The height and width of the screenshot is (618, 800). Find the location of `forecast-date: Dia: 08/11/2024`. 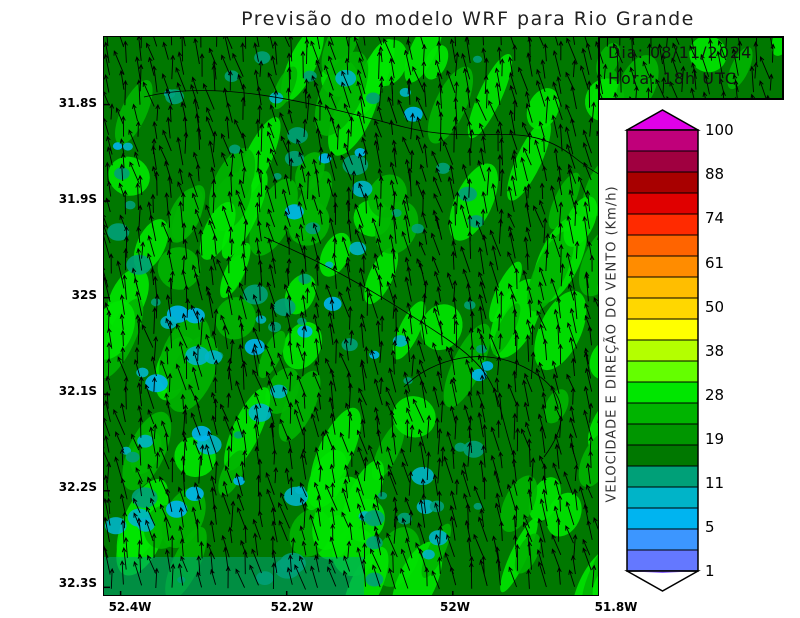

forecast-date: Dia: 08/11/2024 is located at coordinates (680, 52).